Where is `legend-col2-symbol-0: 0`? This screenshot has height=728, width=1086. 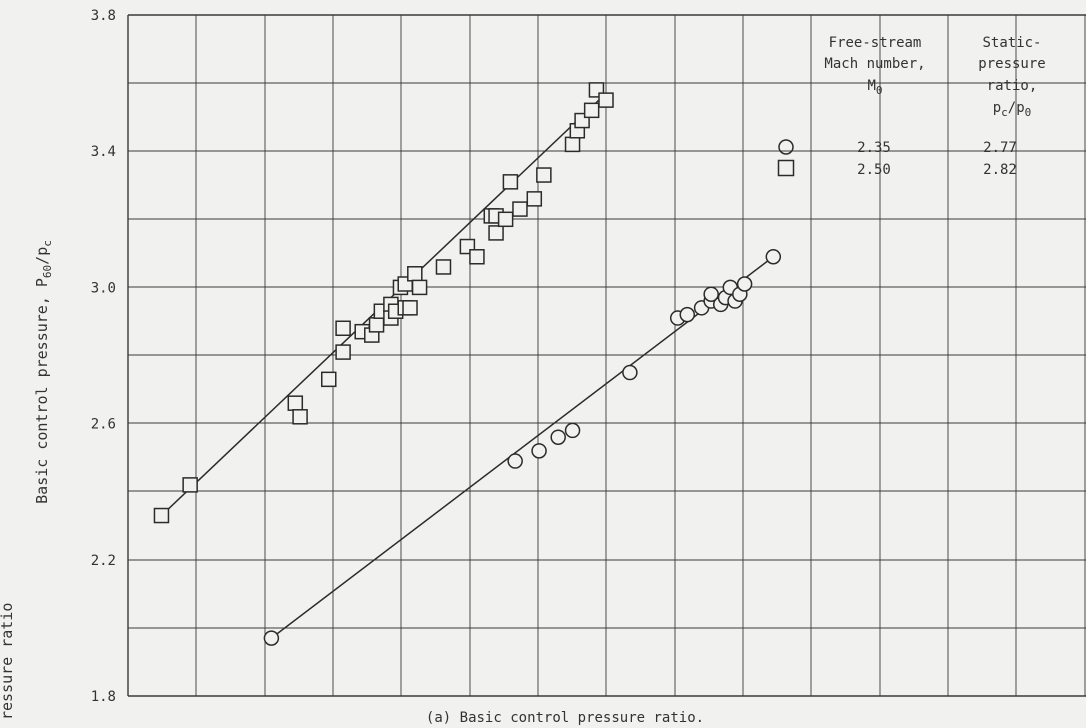 legend-col2-symbol-0: 0 is located at coordinates (1028, 112).